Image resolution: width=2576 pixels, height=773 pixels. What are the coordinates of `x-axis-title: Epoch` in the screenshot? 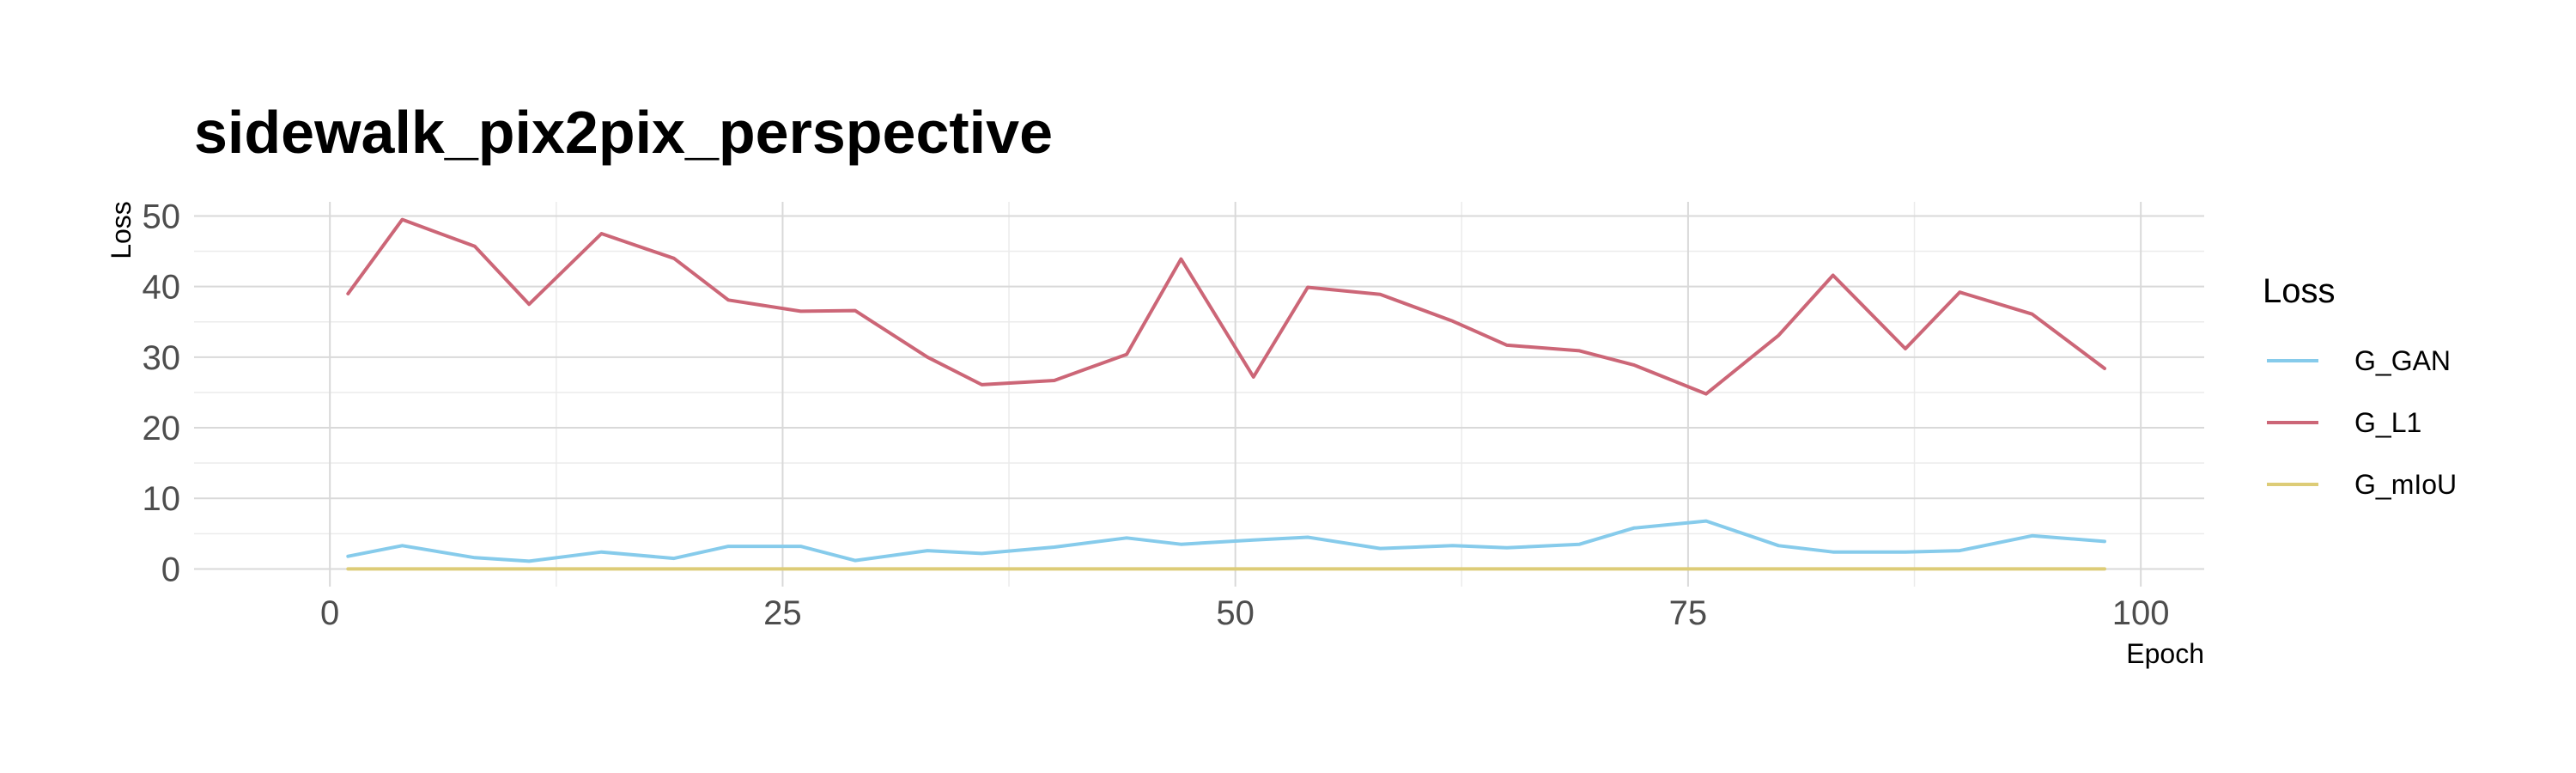 It's located at (2165, 653).